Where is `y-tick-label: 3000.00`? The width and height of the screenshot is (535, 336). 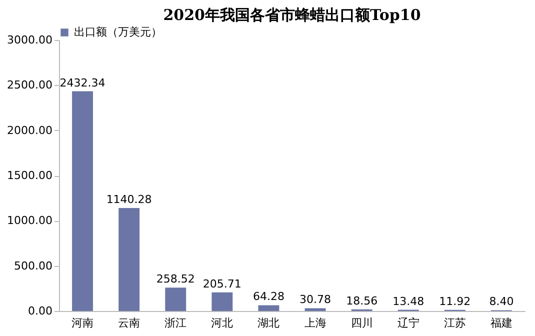 y-tick-label: 3000.00 is located at coordinates (29, 40).